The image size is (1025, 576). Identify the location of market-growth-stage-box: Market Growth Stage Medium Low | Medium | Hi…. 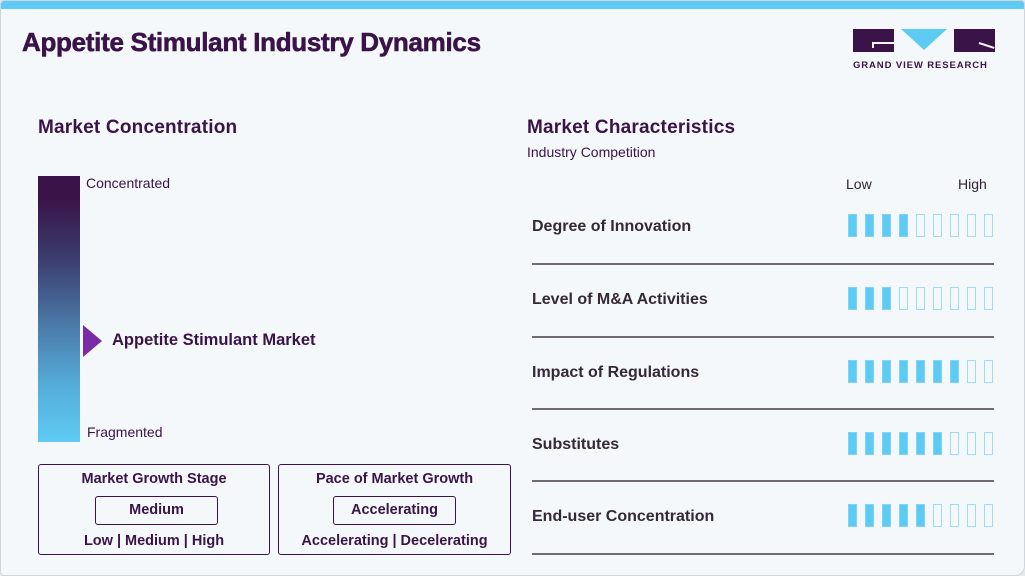
(154, 509).